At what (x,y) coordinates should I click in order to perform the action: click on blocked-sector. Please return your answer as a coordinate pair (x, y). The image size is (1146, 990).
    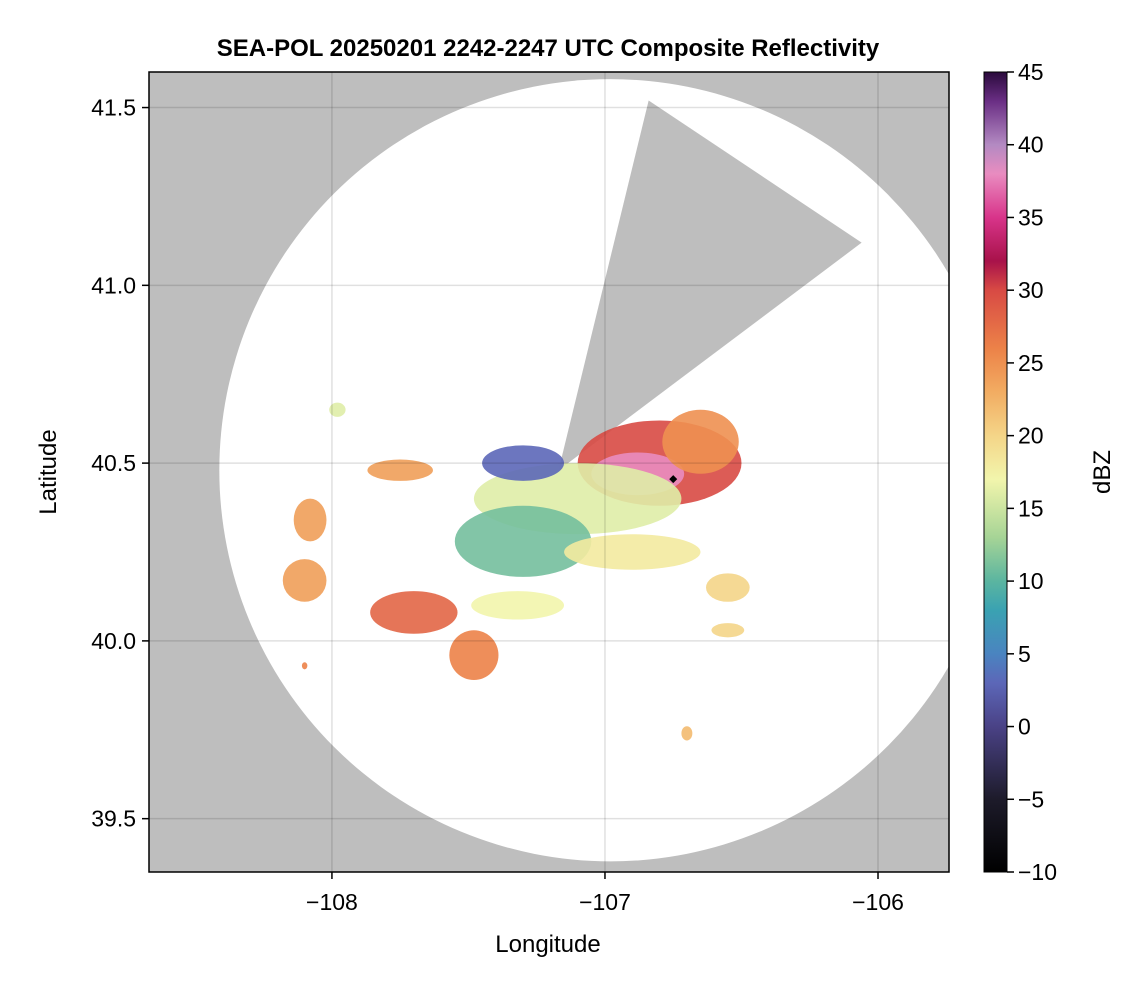
    Looking at the image, I should click on (710, 285).